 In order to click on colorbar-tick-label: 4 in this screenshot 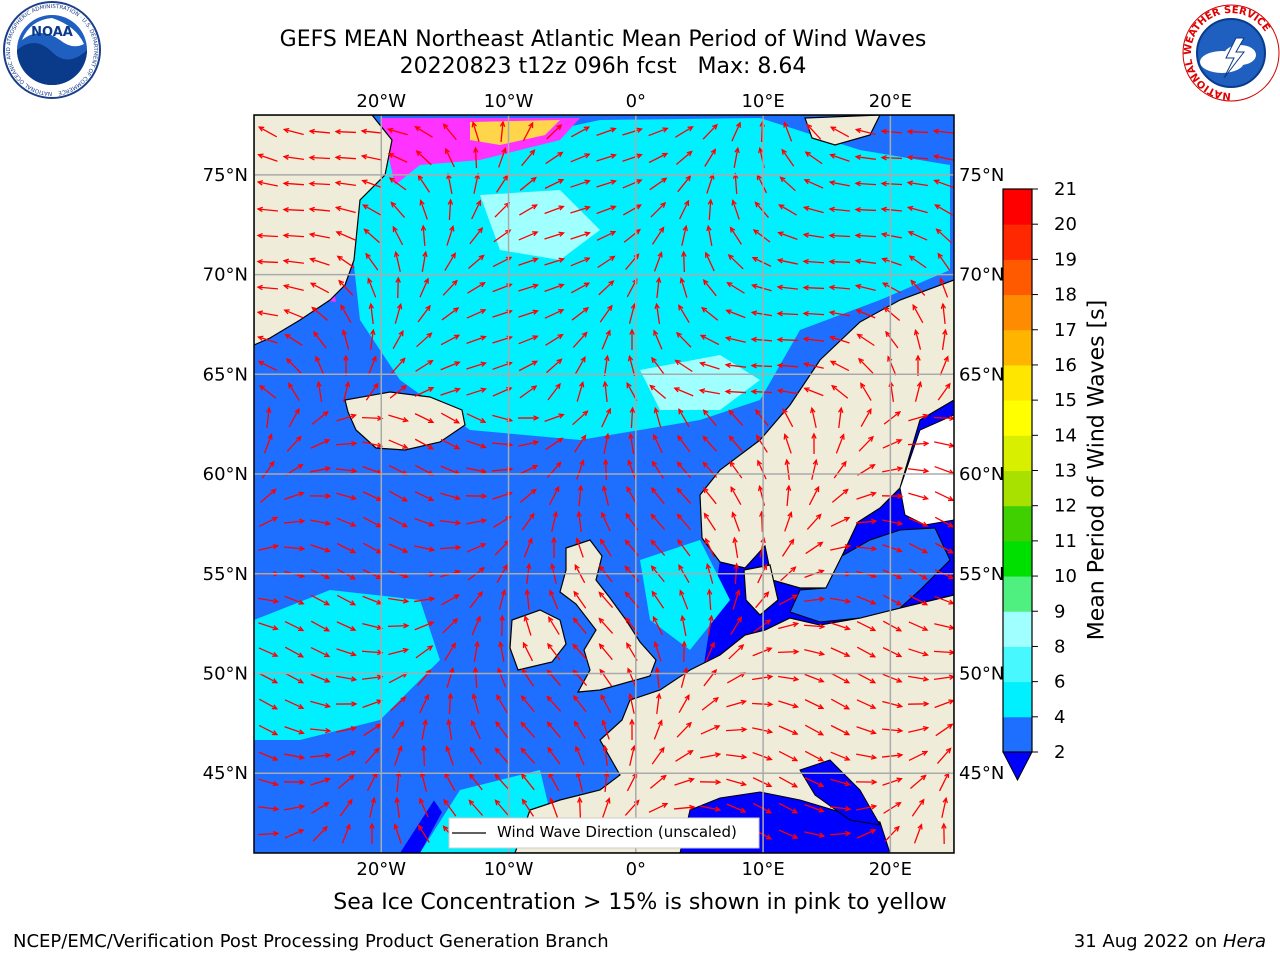, I will do `click(1059, 717)`.